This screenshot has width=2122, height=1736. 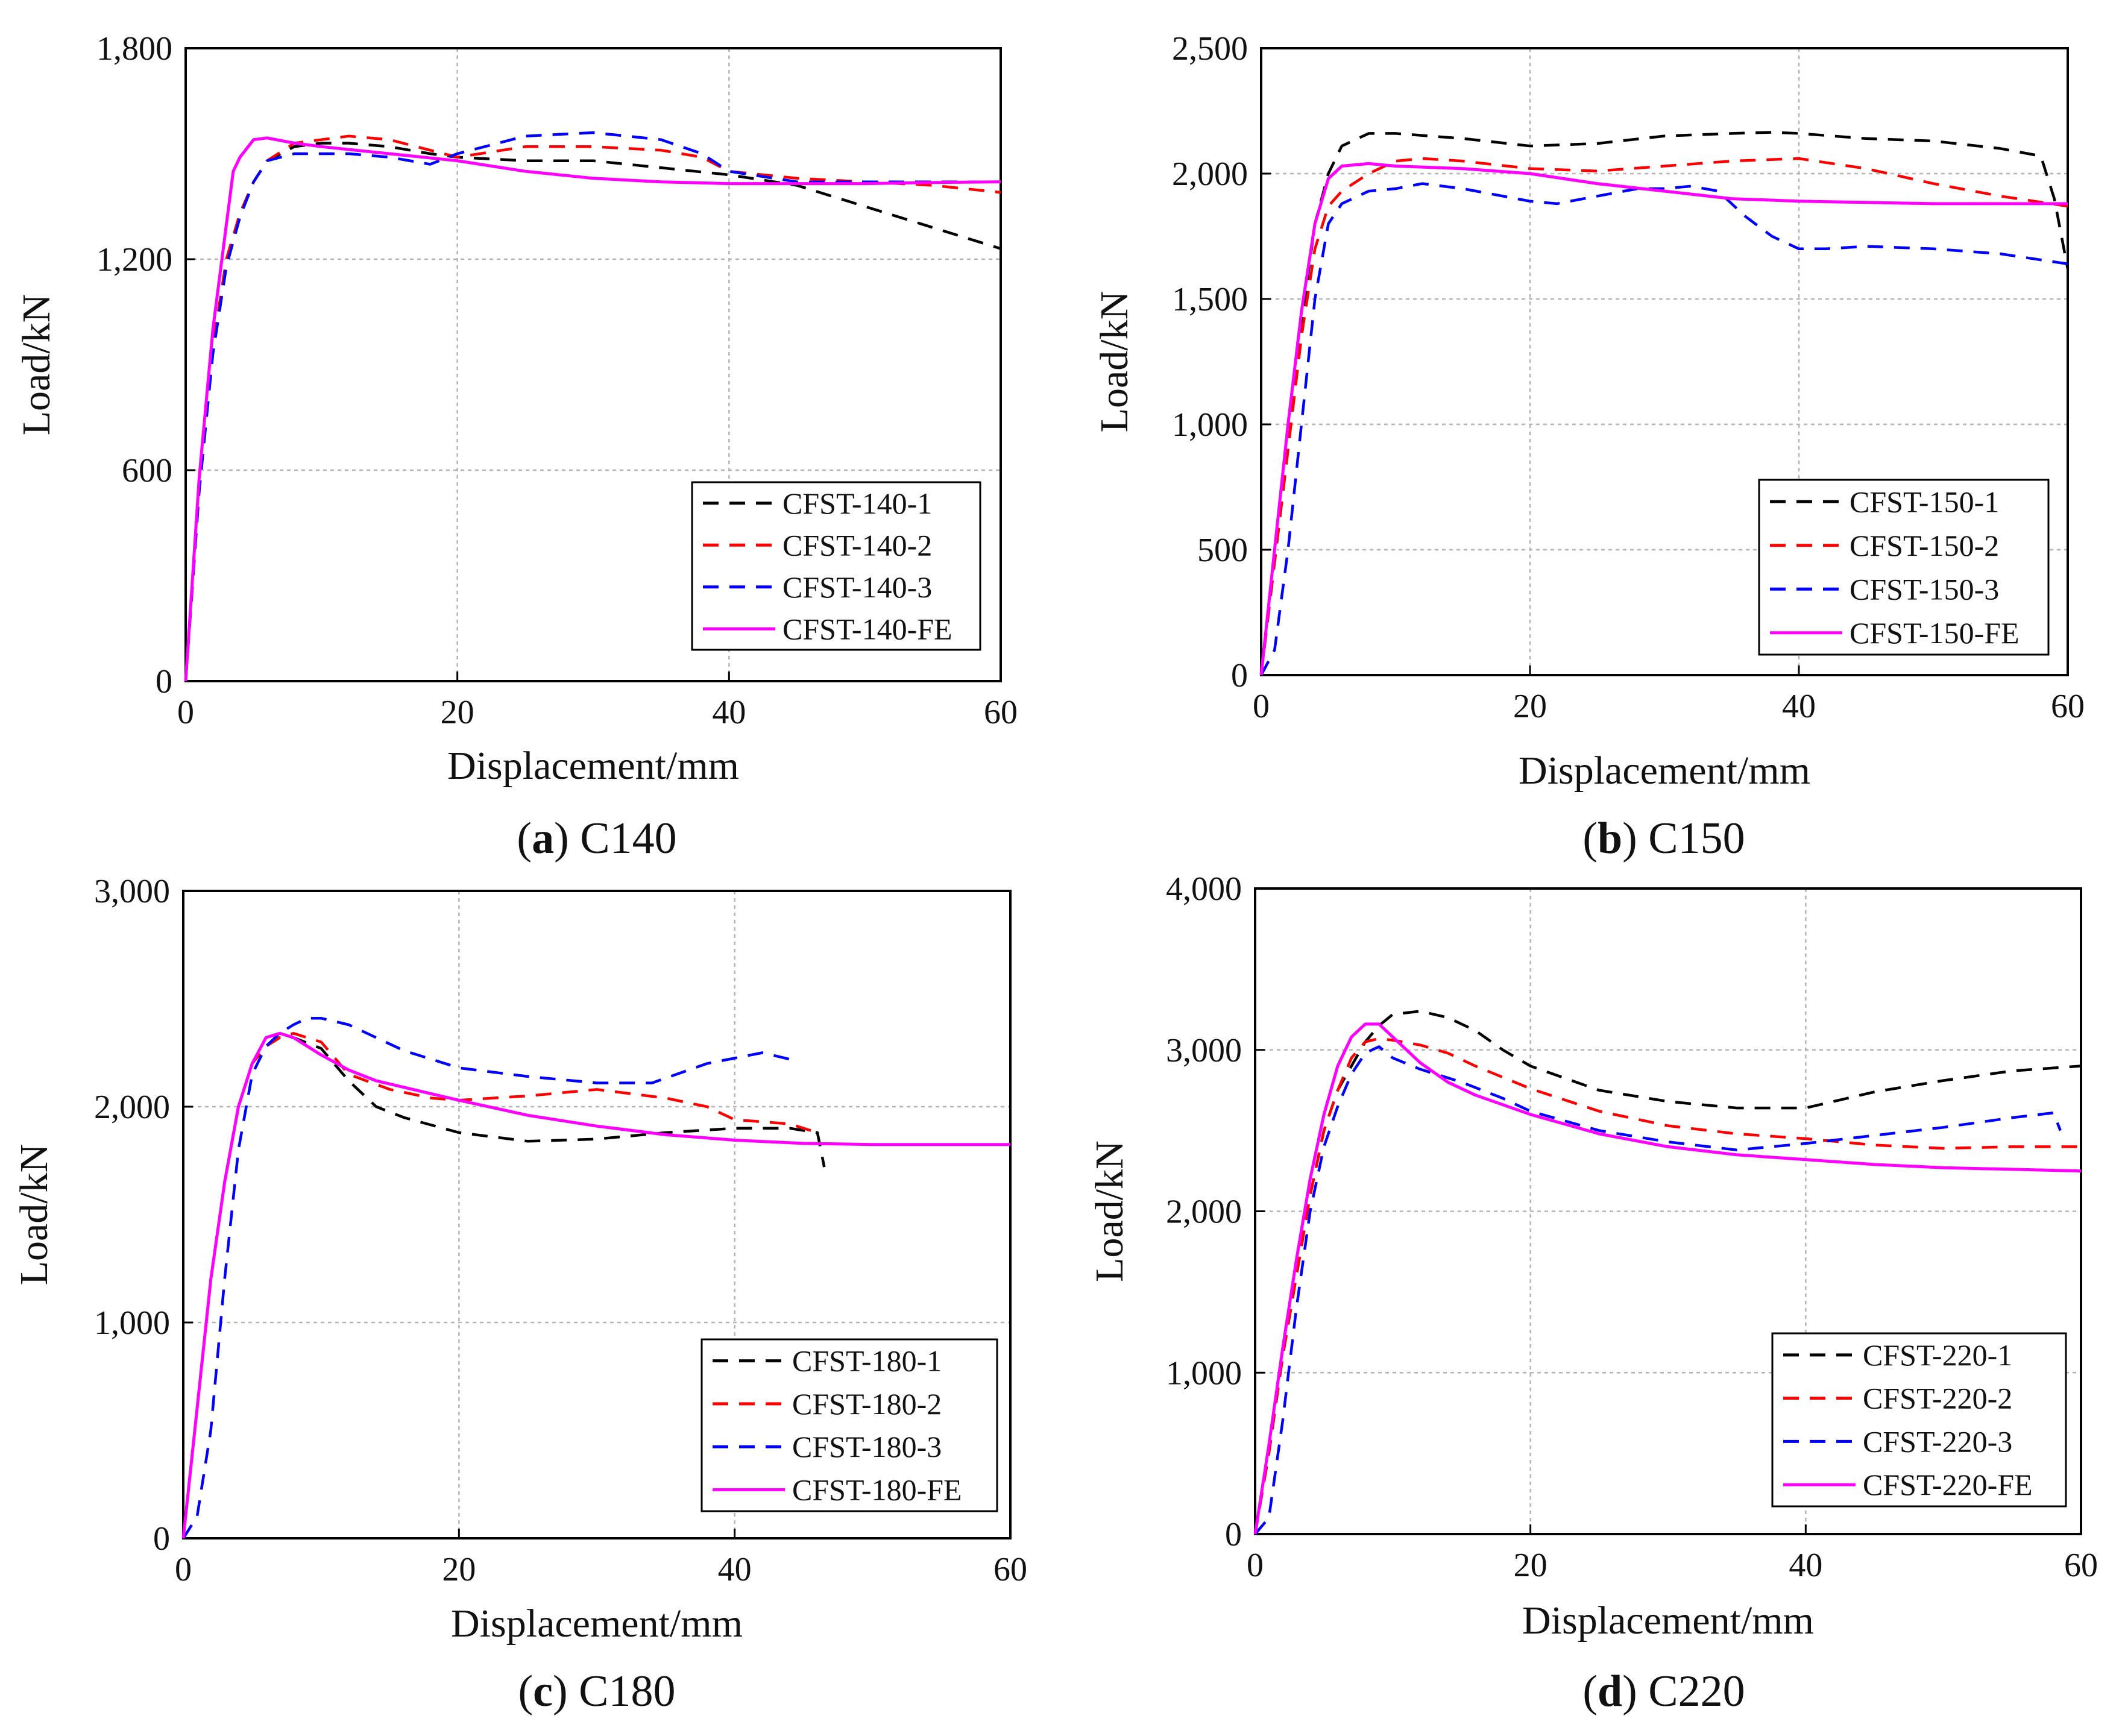 What do you see at coordinates (134, 49) in the screenshot?
I see `y-tick-label: 1,800` at bounding box center [134, 49].